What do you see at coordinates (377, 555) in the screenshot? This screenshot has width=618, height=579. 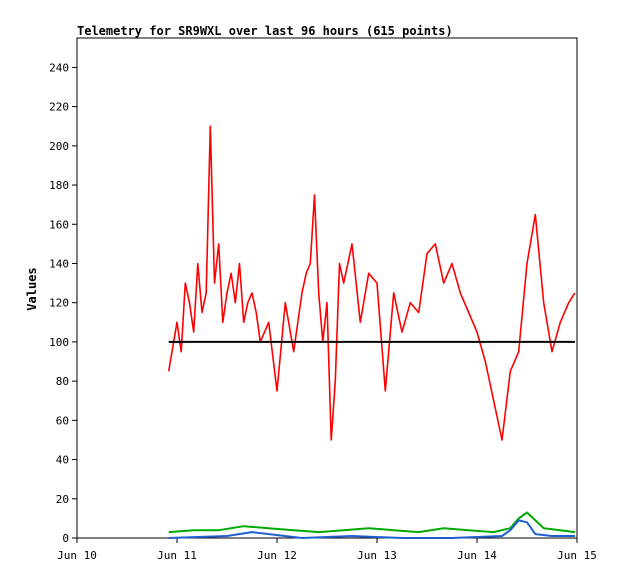 I see `x-tick-label: Jun 13` at bounding box center [377, 555].